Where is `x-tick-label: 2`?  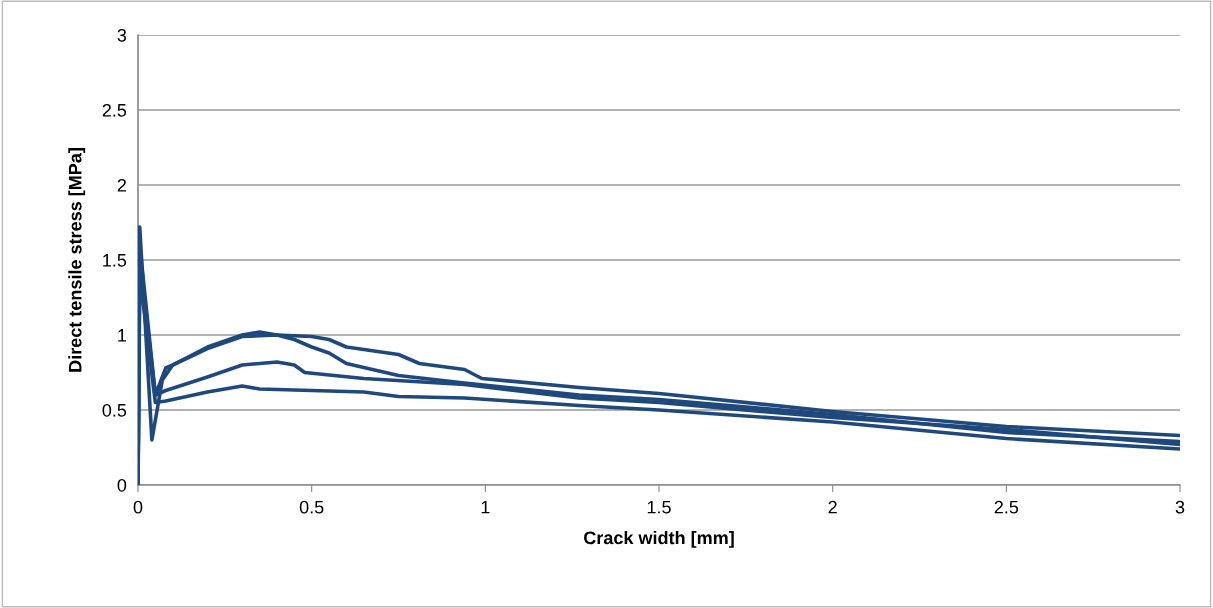
x-tick-label: 2 is located at coordinates (832, 507).